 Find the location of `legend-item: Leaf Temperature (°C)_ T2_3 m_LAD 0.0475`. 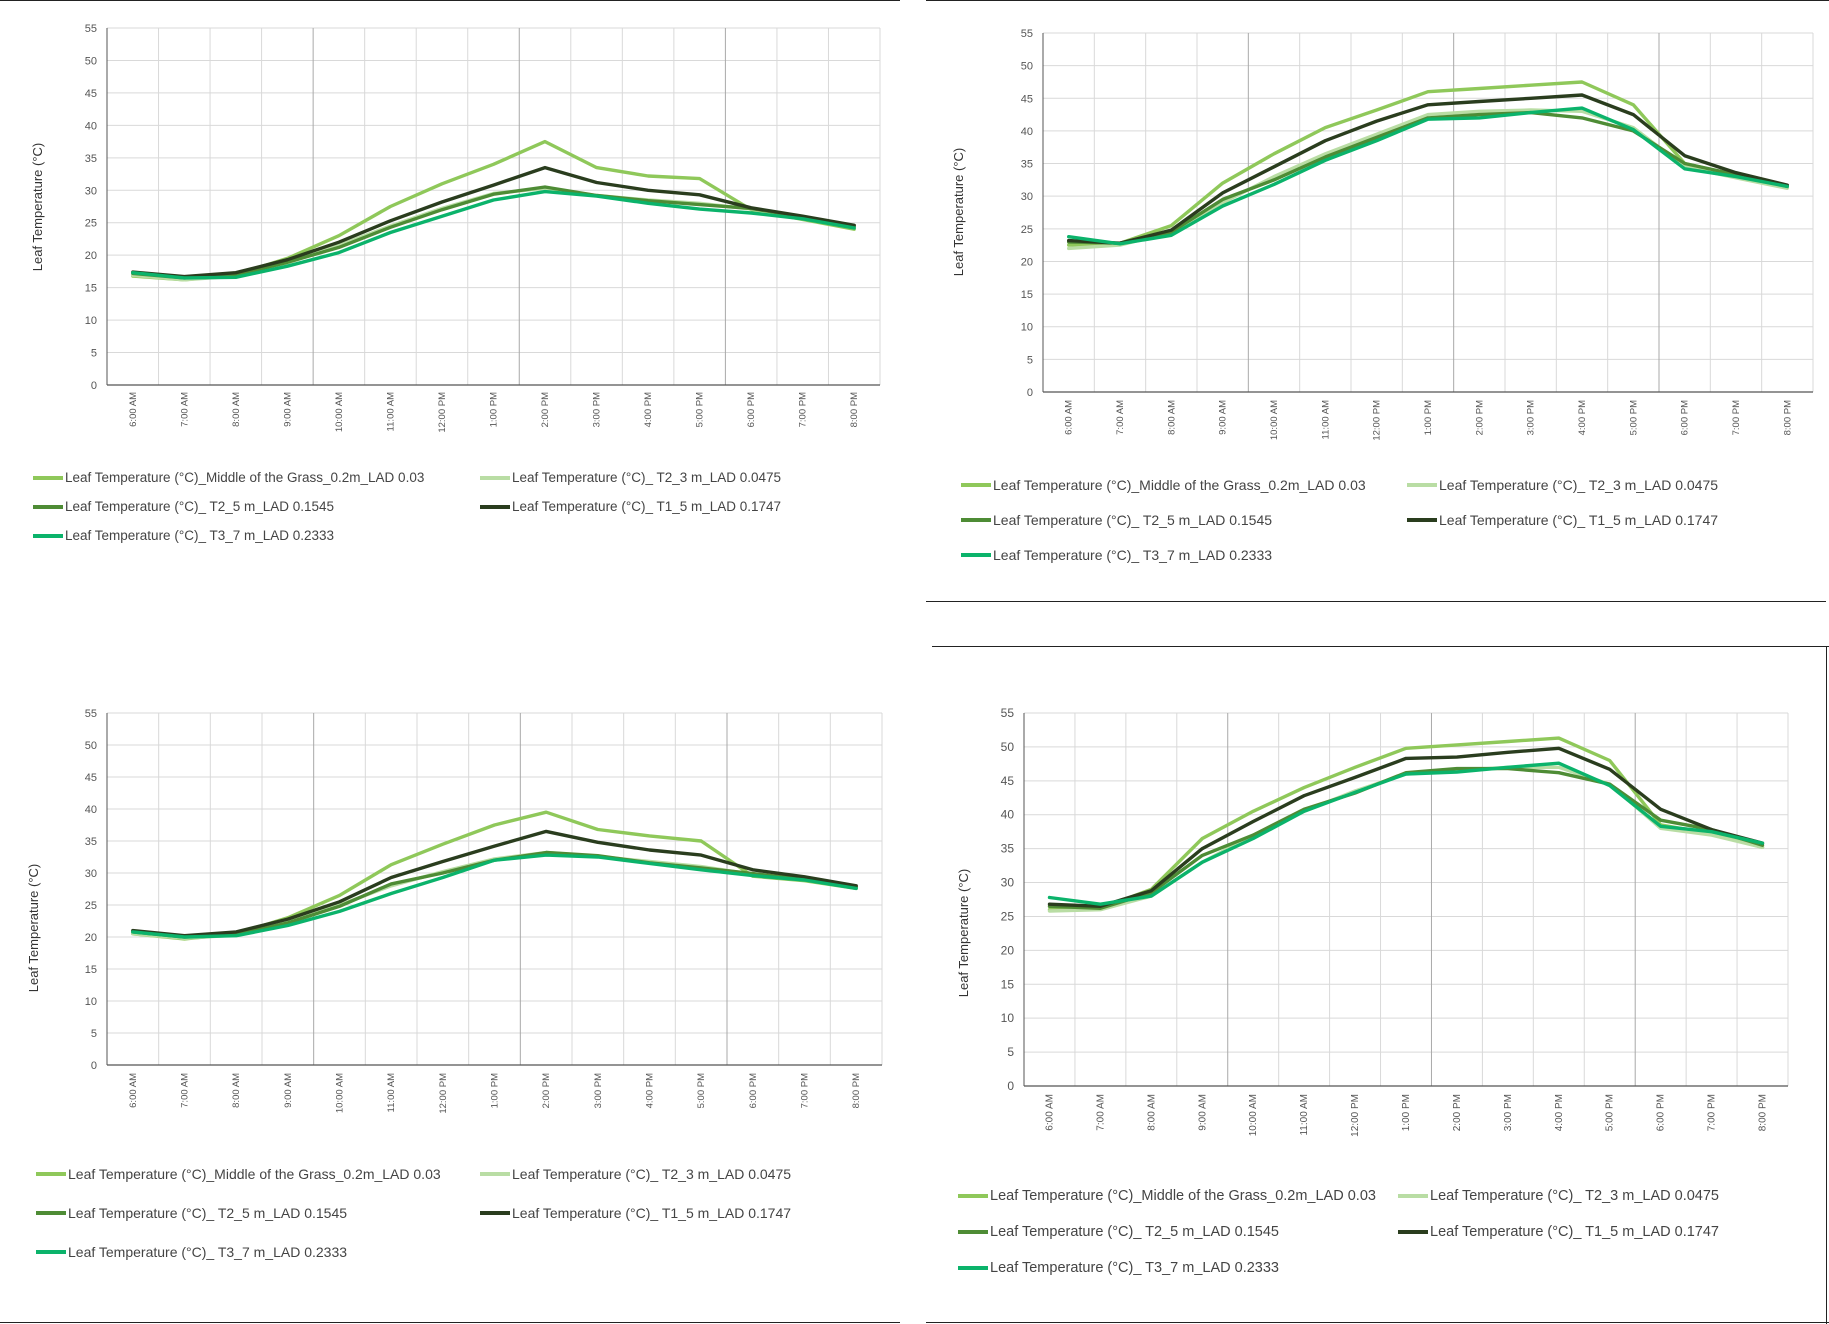

legend-item: Leaf Temperature (°C)_ T2_3 m_LAD 0.0475 is located at coordinates (1562, 485).